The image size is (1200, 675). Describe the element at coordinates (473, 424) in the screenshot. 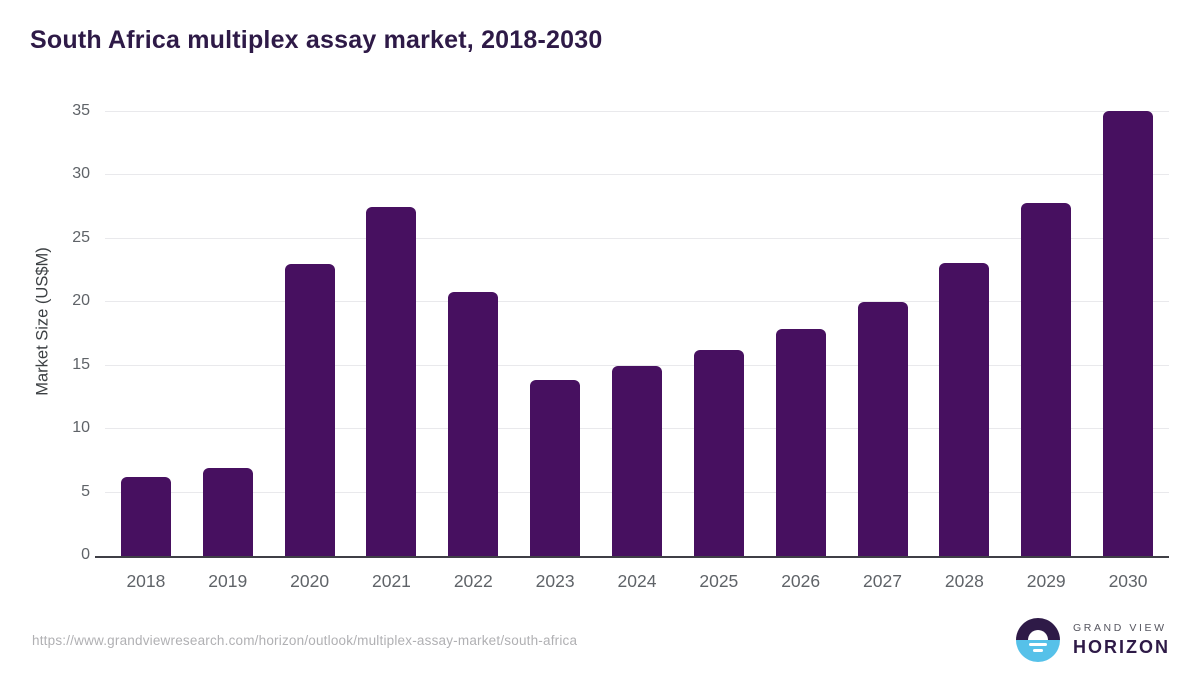

I see `bar-2022` at that location.